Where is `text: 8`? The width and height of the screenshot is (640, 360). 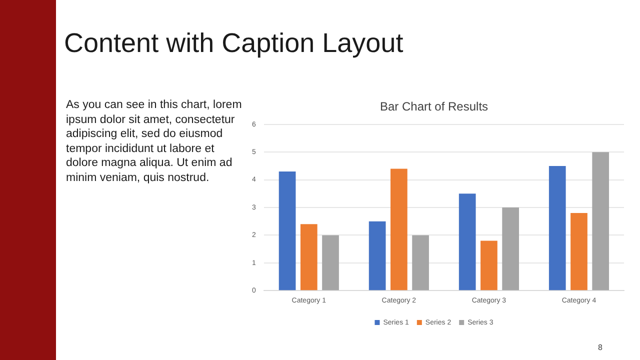 text: 8 is located at coordinates (600, 347).